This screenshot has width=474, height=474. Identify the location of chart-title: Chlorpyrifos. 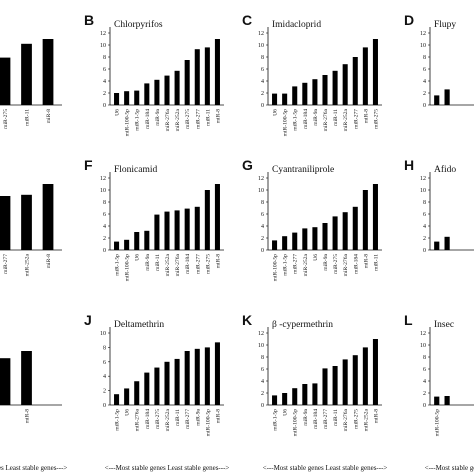
(138, 24).